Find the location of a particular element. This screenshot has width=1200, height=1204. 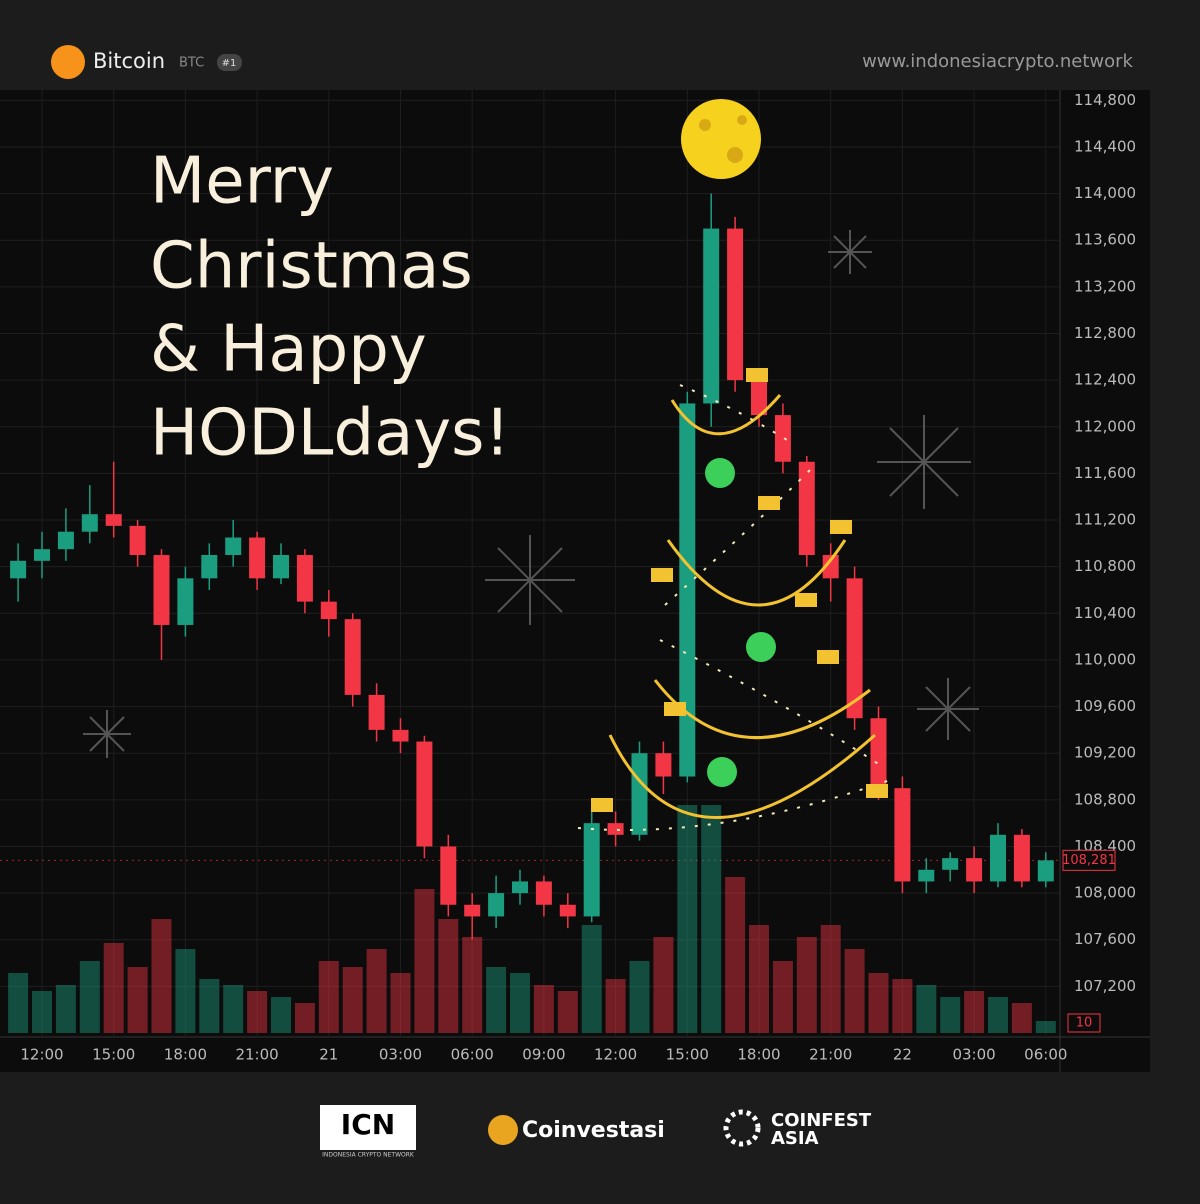

icn-text: ICN is located at coordinates (368, 1124).